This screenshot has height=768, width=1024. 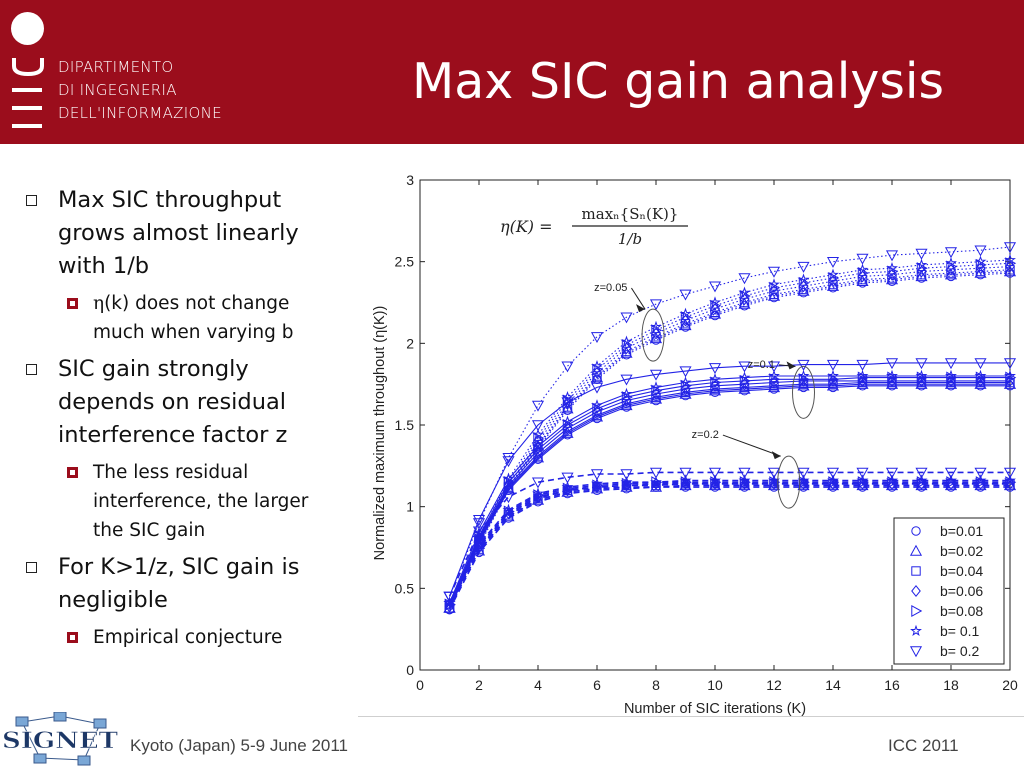 I want to click on formula-lhs: η(K) =, so click(x=526, y=226).